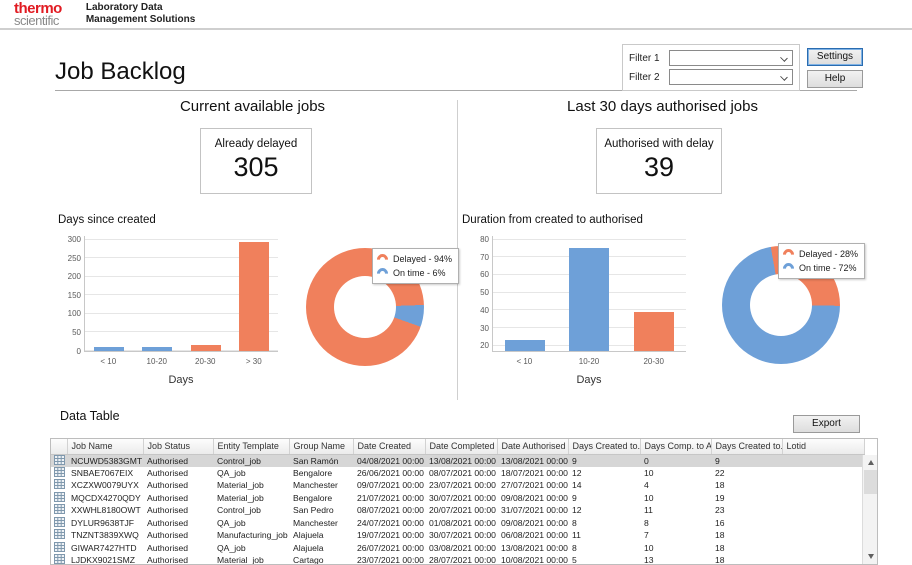 This screenshot has height=565, width=912. Describe the element at coordinates (870, 482) in the screenshot. I see `scrollbar-thumb` at that location.